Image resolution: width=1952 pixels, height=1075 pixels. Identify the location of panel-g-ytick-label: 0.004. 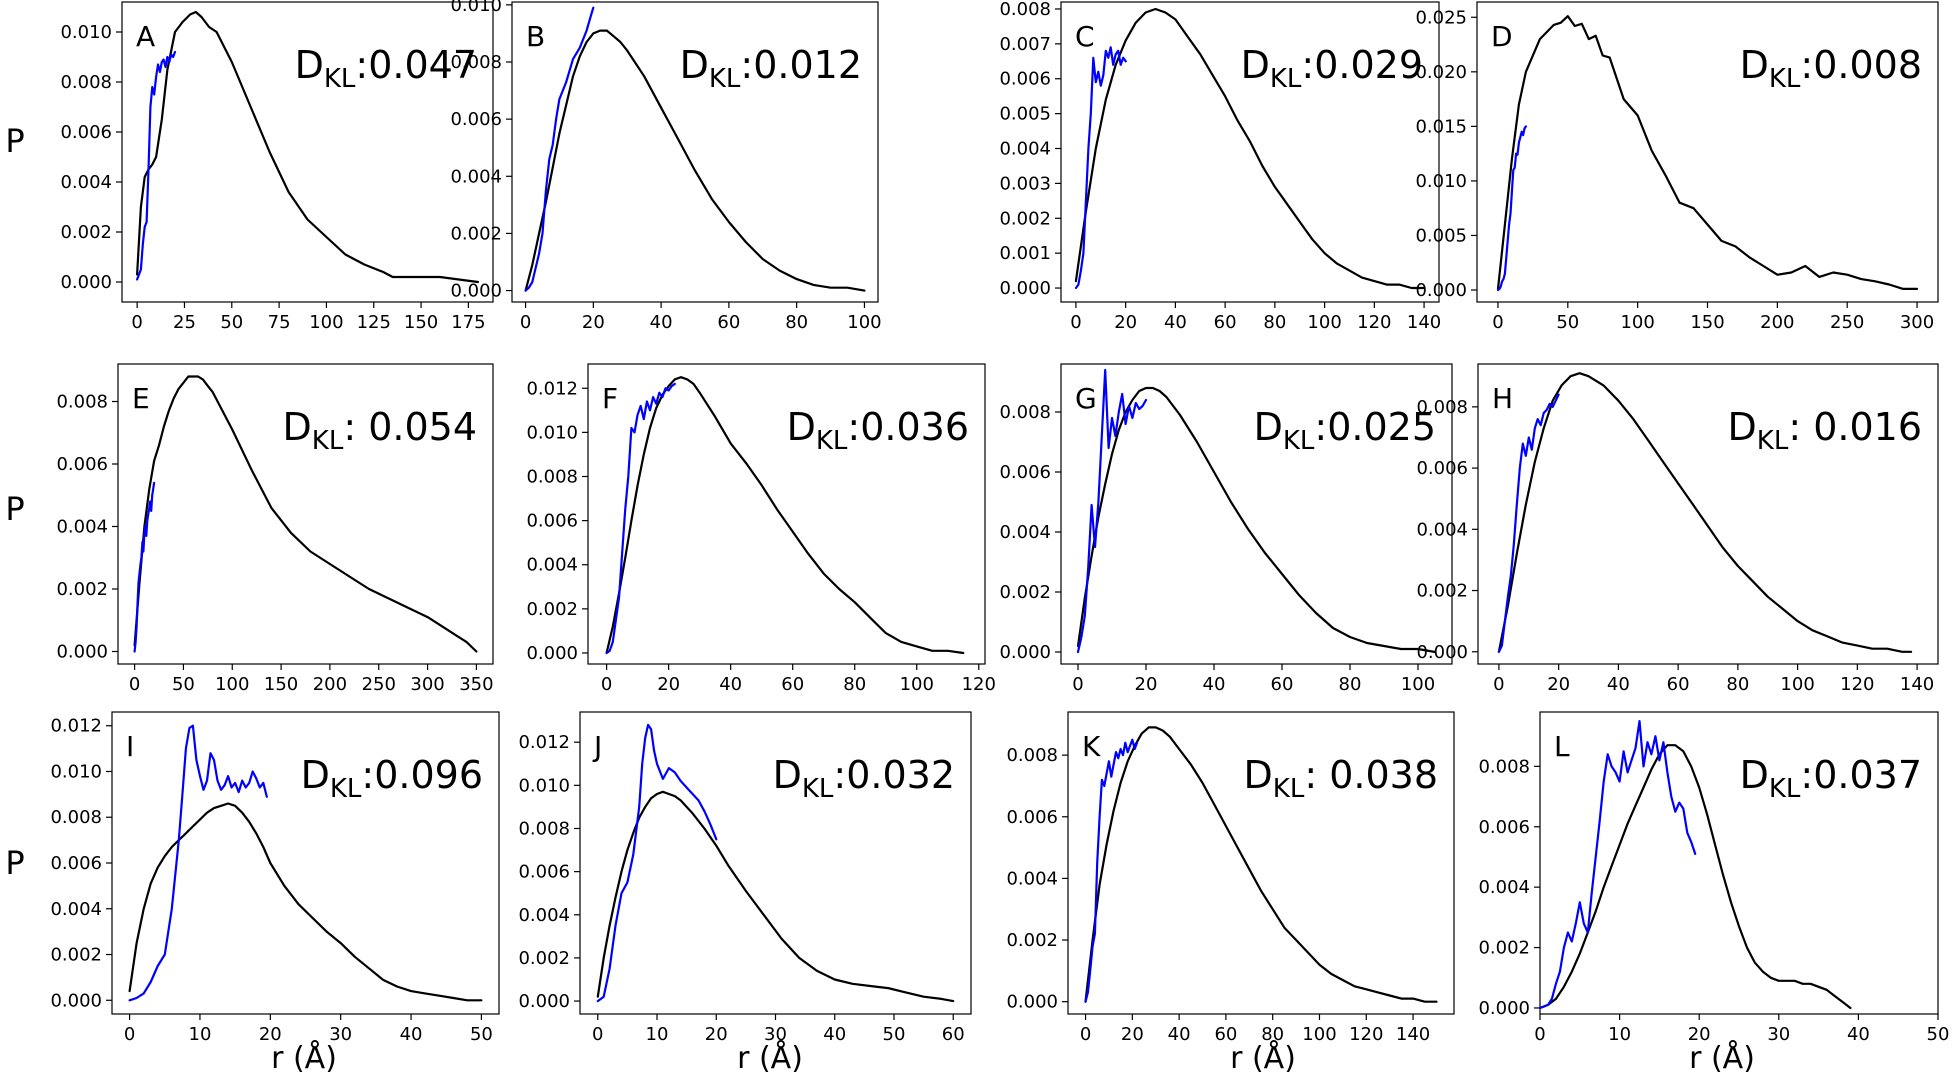
(1025, 532).